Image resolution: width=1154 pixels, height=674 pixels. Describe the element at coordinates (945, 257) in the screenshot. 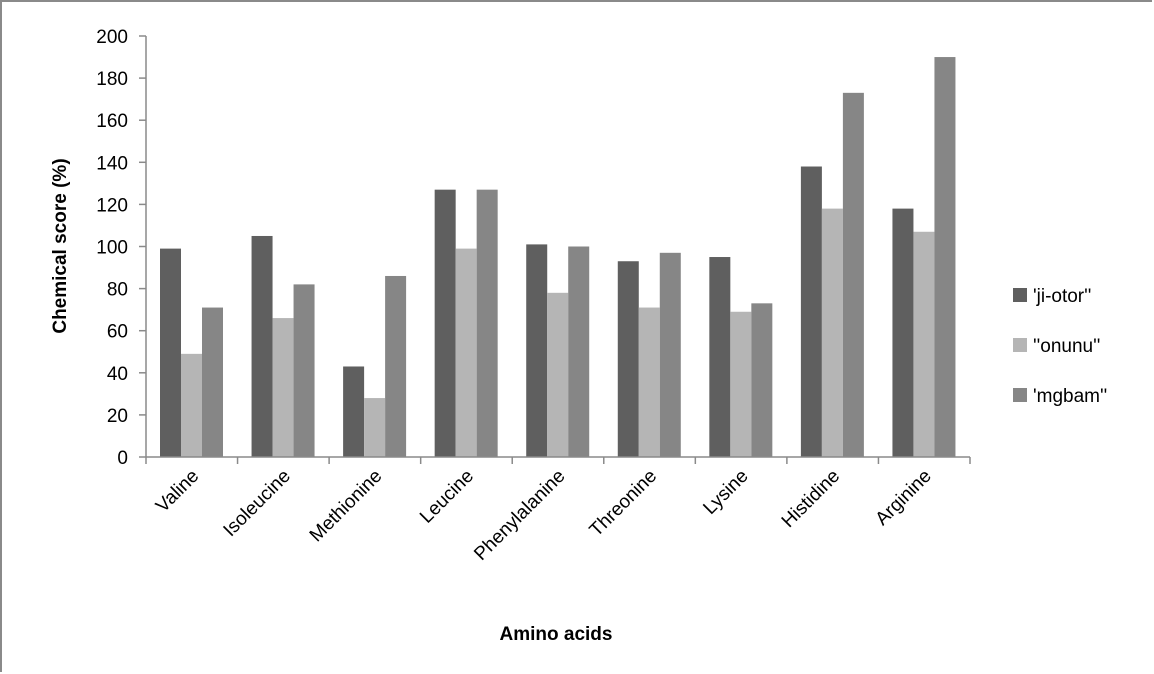

I see `bar-3-arginine` at that location.